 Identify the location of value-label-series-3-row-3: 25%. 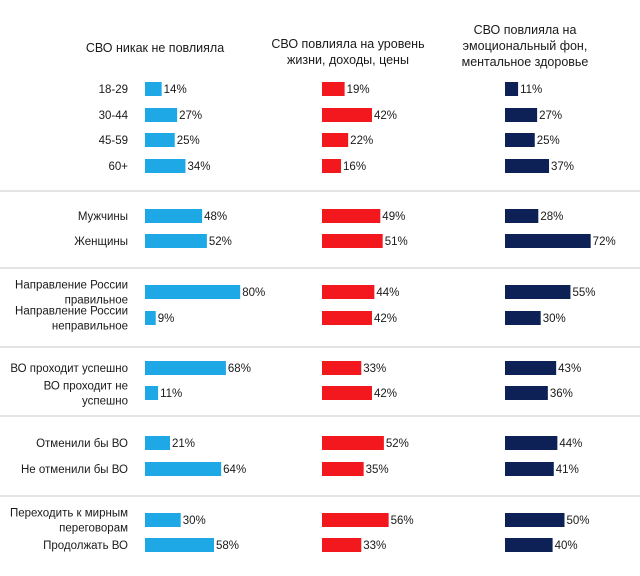
(548, 141).